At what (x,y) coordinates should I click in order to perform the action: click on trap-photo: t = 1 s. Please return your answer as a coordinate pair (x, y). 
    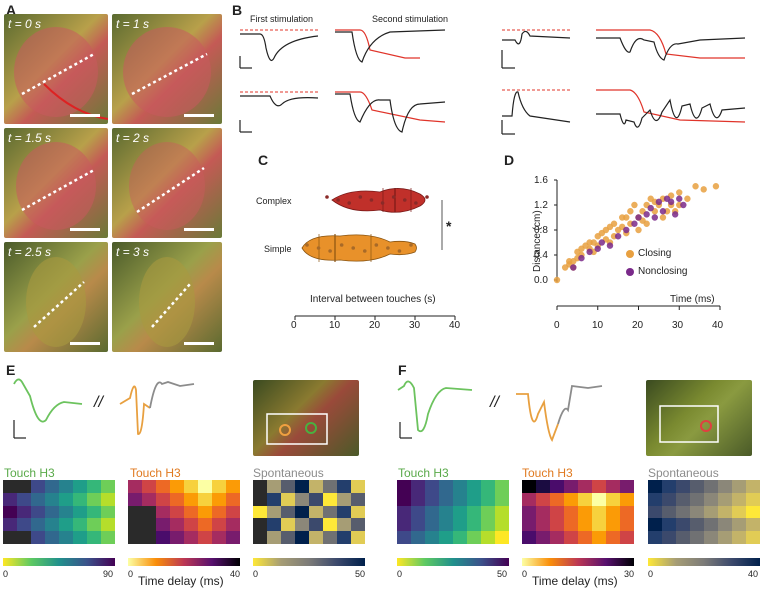
    Looking at the image, I should click on (167, 69).